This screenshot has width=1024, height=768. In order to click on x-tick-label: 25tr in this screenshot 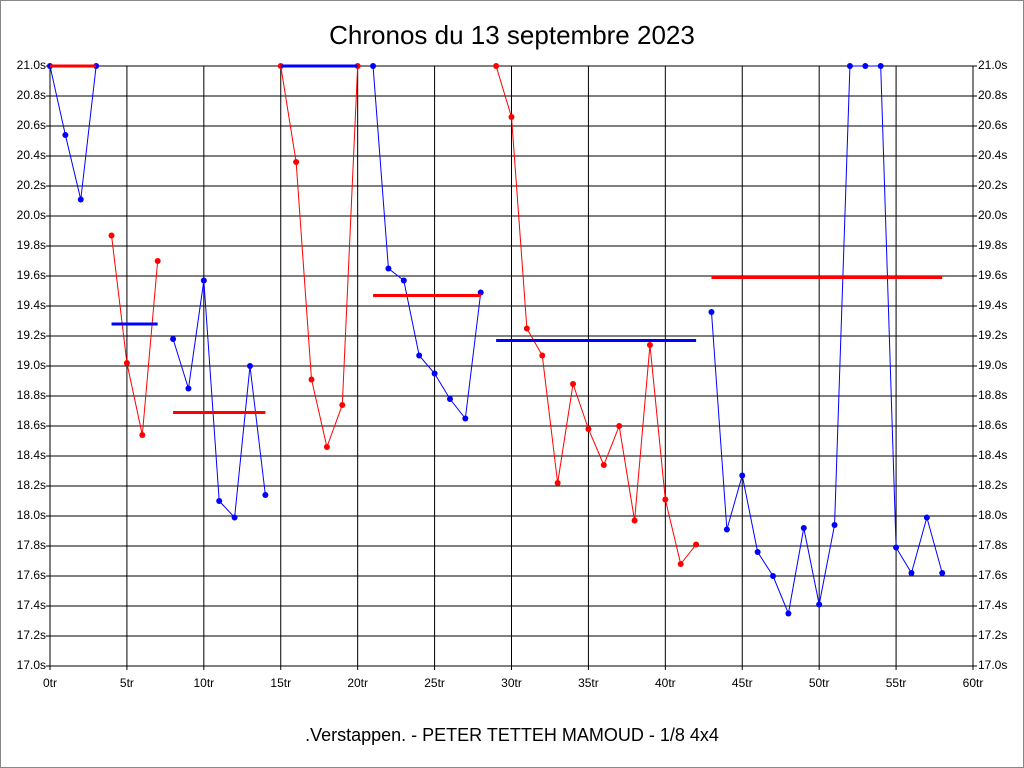, I will do `click(434, 683)`.